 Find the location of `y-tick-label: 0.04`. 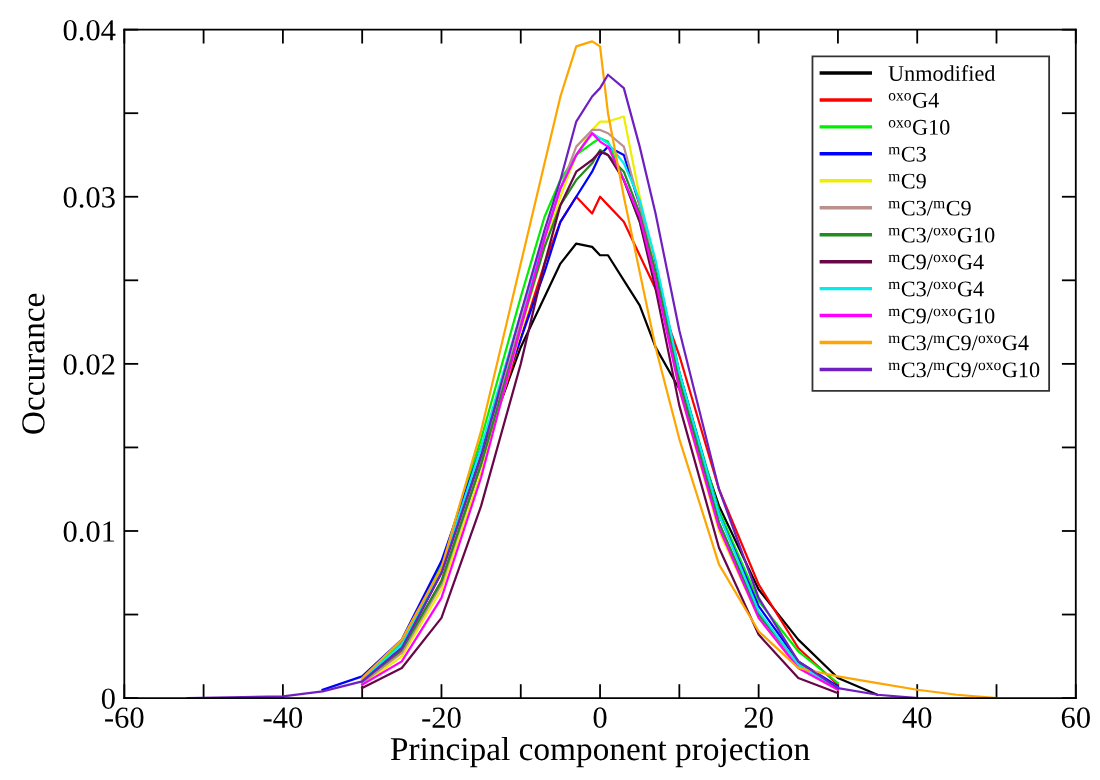

y-tick-label: 0.04 is located at coordinates (89, 30).